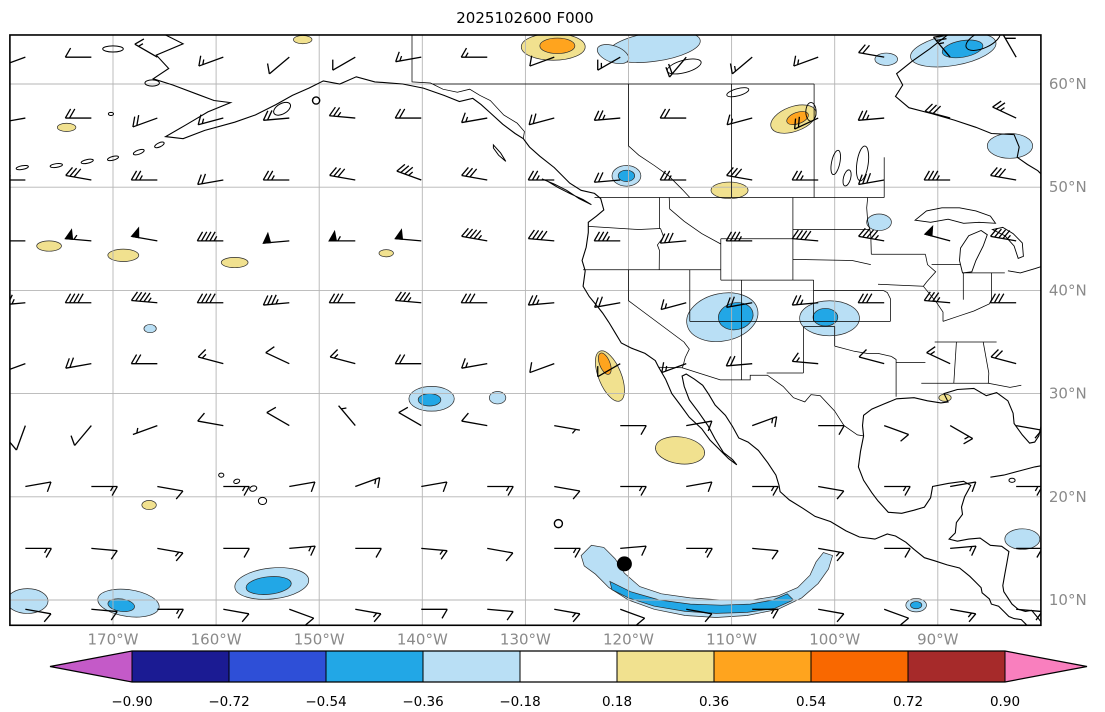 This screenshot has width=1105, height=712. I want to click on colorbar-tick-label: −0.90, so click(131, 702).